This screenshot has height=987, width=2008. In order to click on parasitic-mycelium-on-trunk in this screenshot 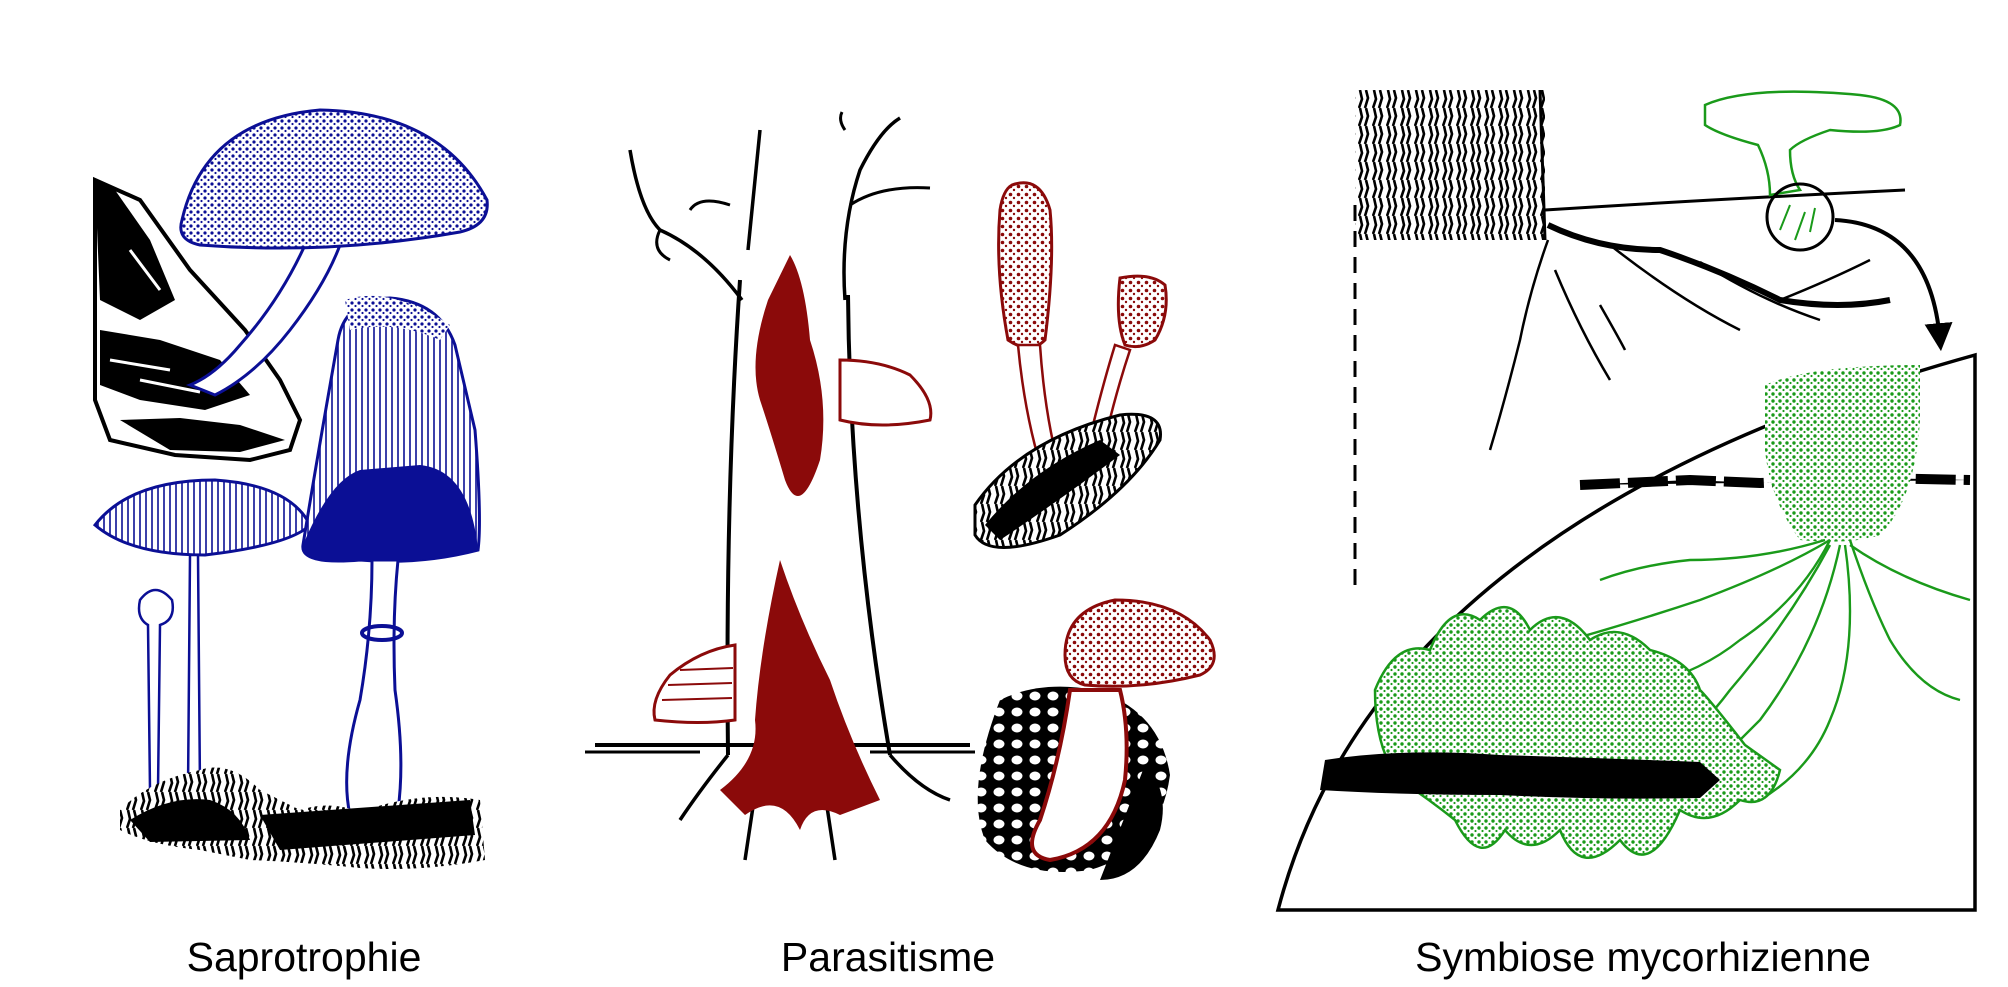, I will do `click(800, 542)`.